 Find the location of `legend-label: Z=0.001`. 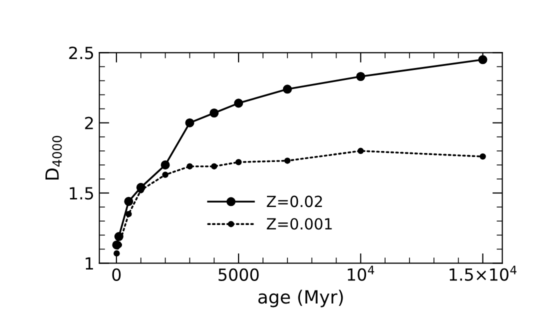

legend-label: Z=0.001 is located at coordinates (299, 224).